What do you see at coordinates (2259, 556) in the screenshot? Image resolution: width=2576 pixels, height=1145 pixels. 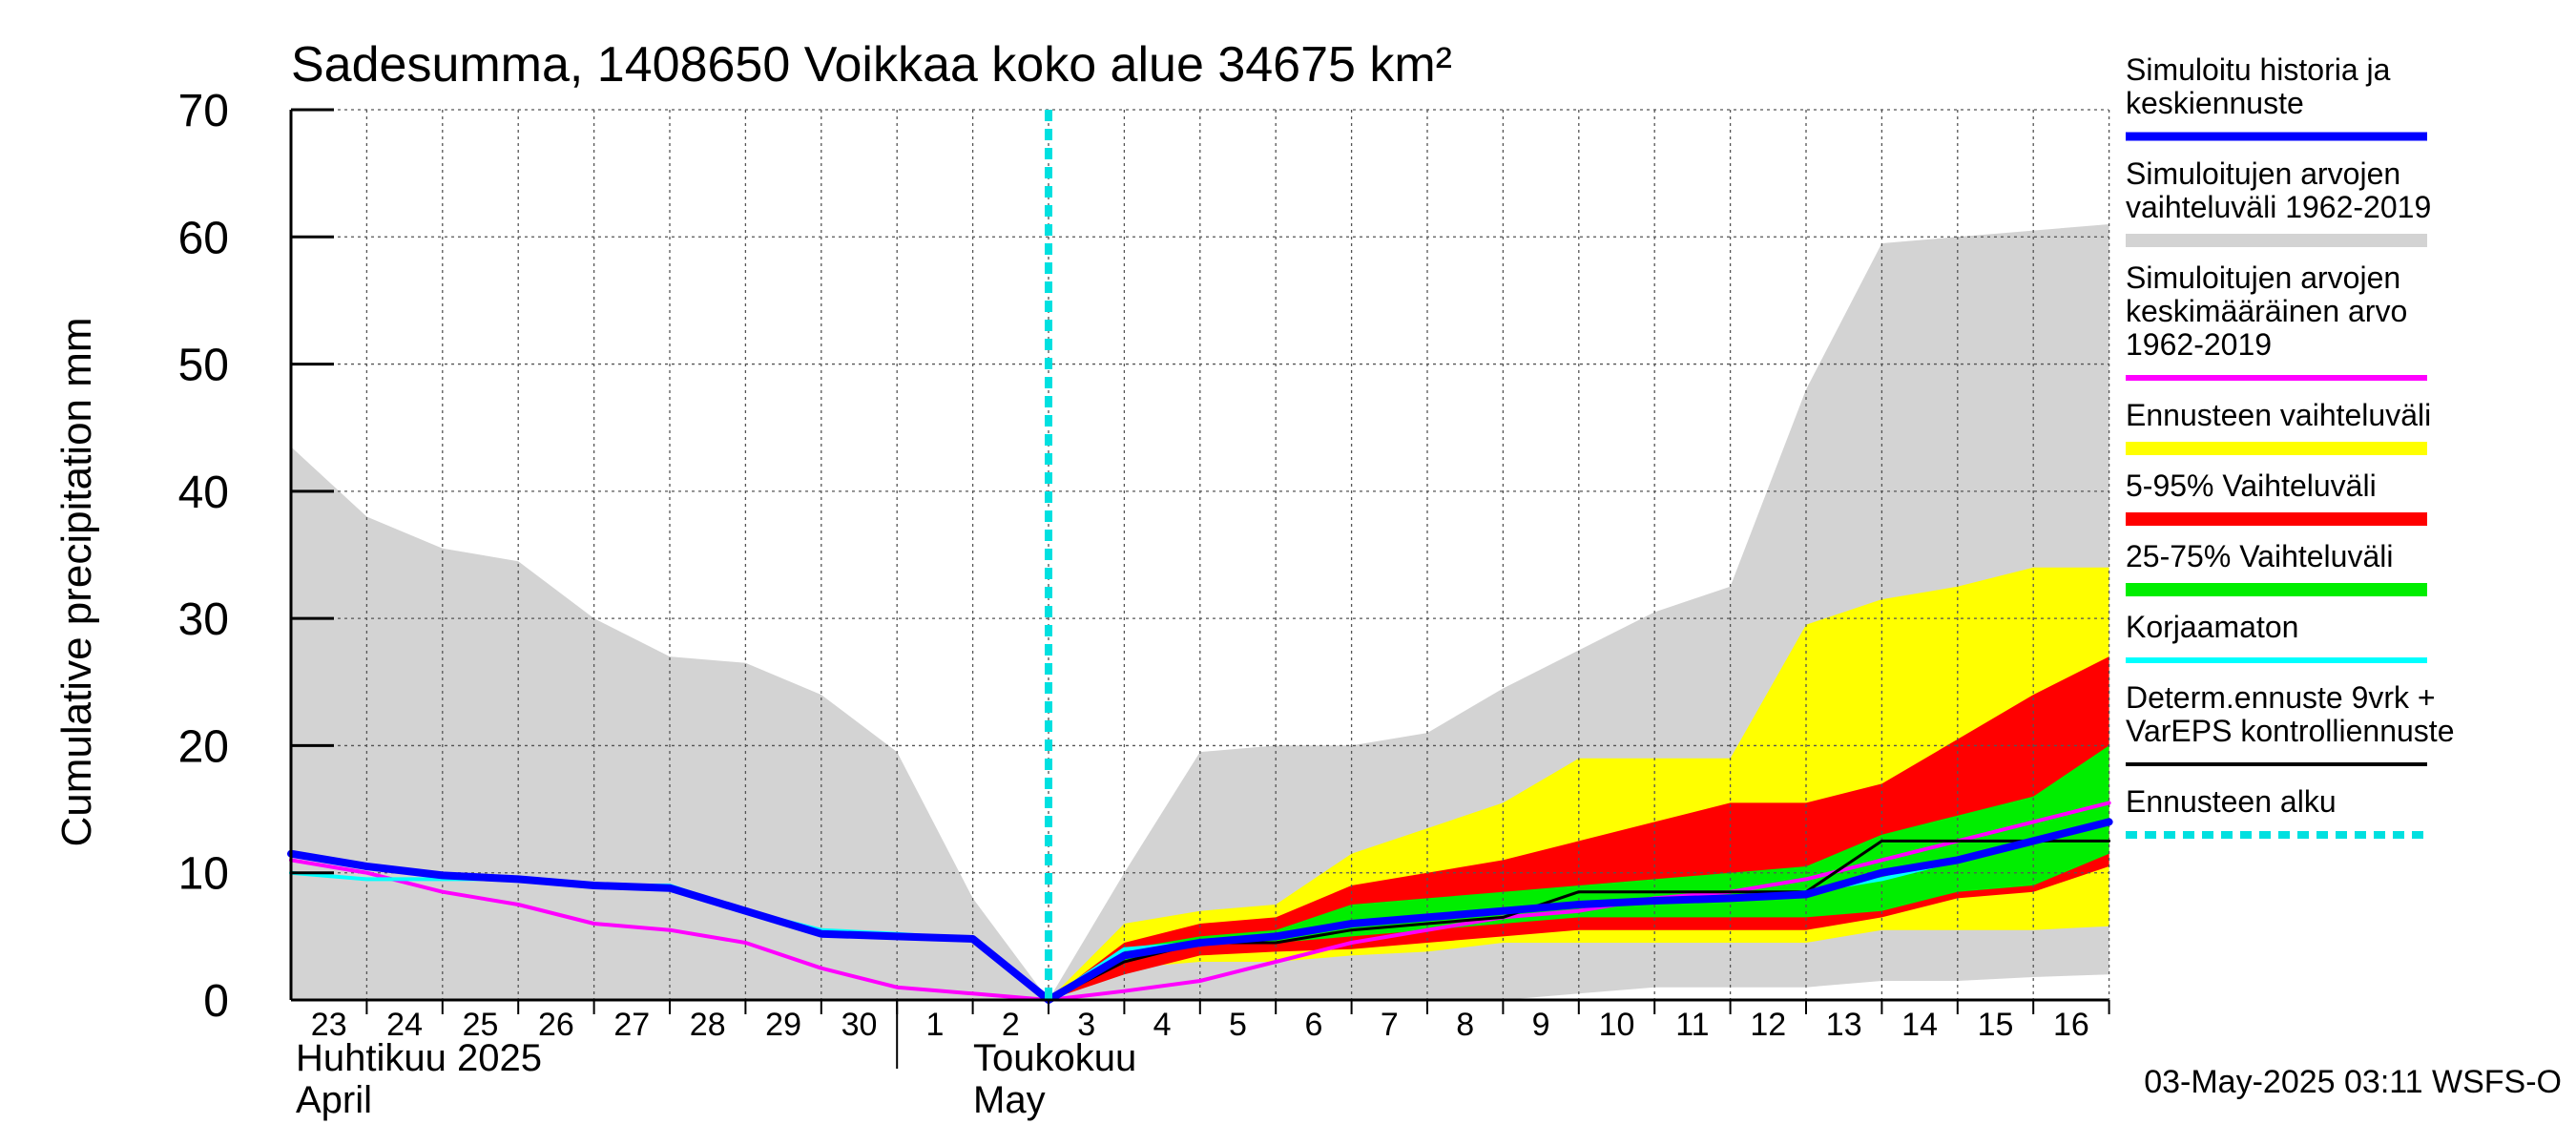 I see `legend-label: 25-75% Vaihteluväli` at bounding box center [2259, 556].